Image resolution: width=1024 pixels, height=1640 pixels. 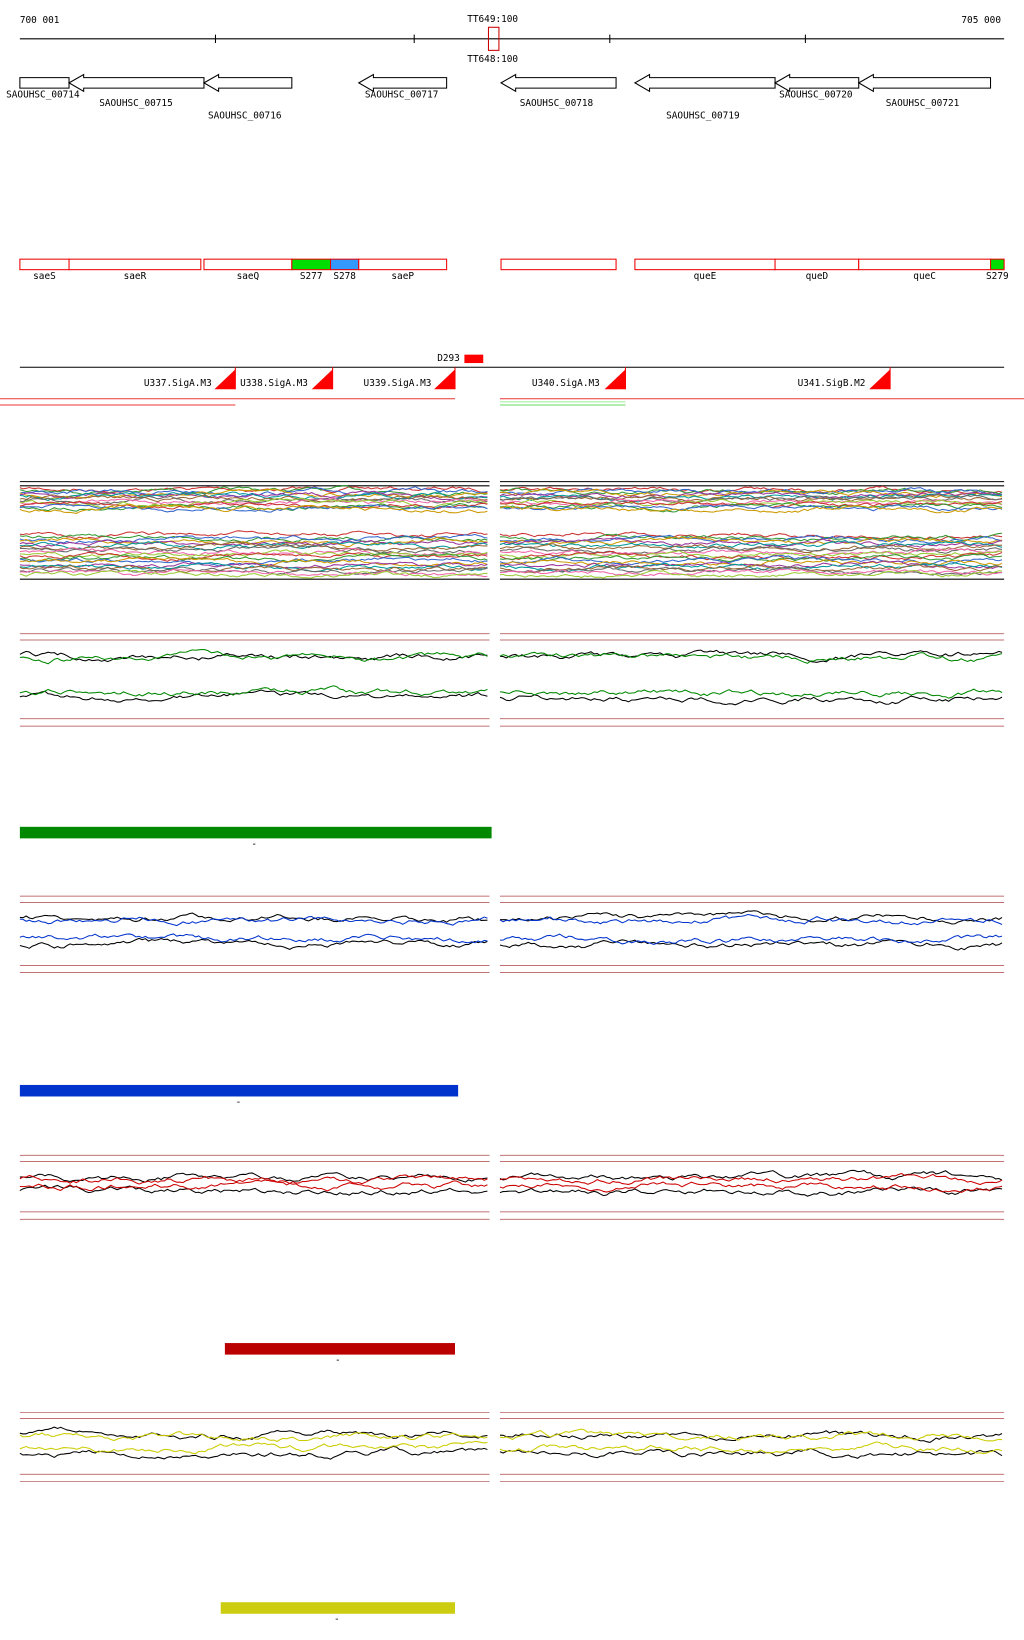 What do you see at coordinates (703, 116) in the screenshot?
I see `gene-label: SAOUHSC_00719` at bounding box center [703, 116].